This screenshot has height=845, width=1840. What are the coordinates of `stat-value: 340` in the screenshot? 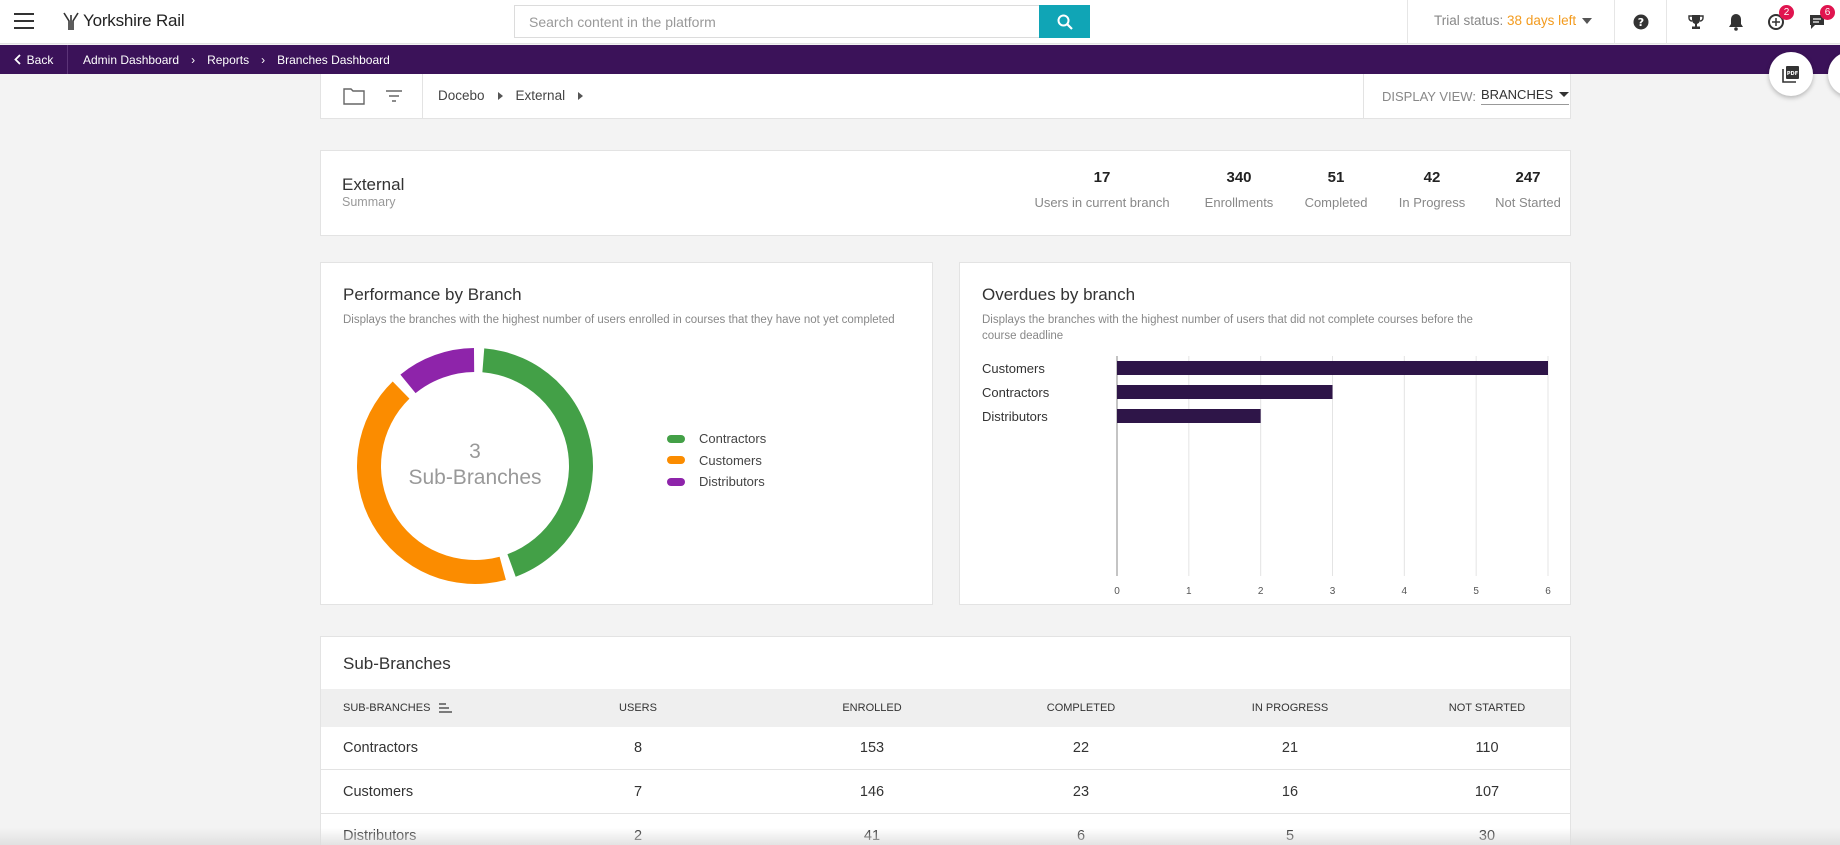 It's located at (1239, 177).